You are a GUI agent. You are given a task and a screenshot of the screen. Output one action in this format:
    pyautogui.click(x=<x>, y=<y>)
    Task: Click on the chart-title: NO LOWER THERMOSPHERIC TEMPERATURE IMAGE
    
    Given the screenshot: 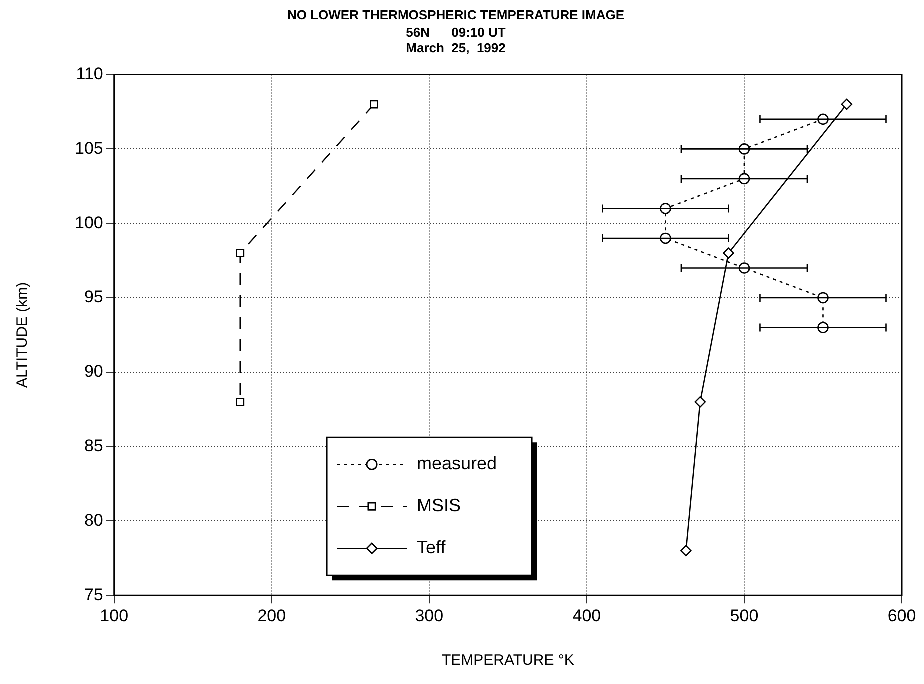 What is the action you would take?
    pyautogui.click(x=456, y=14)
    